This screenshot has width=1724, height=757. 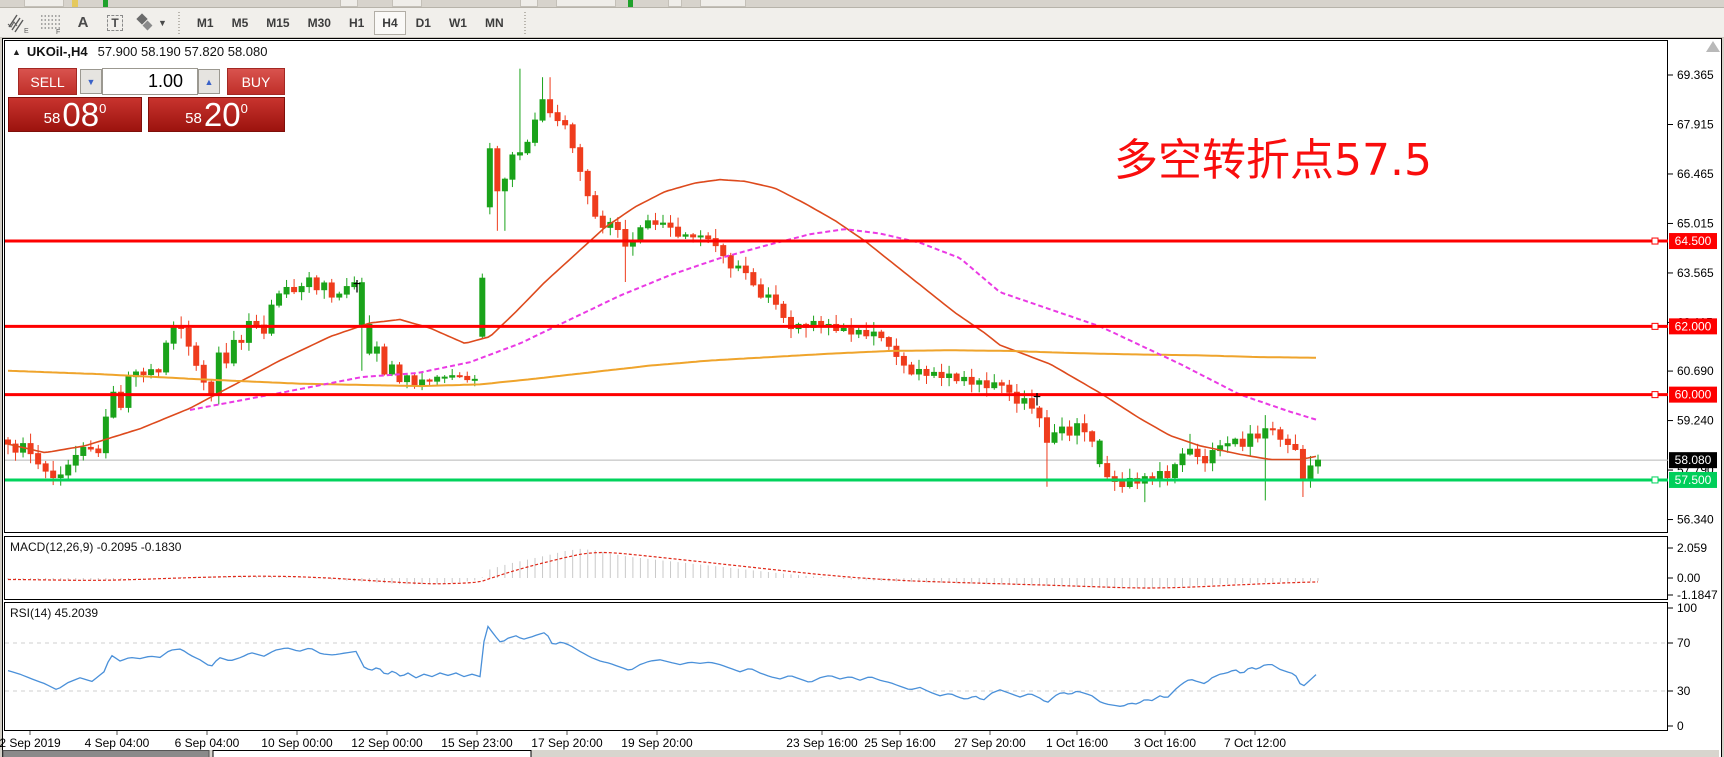 What do you see at coordinates (1687, 608) in the screenshot?
I see `rsi-axis-label: 100` at bounding box center [1687, 608].